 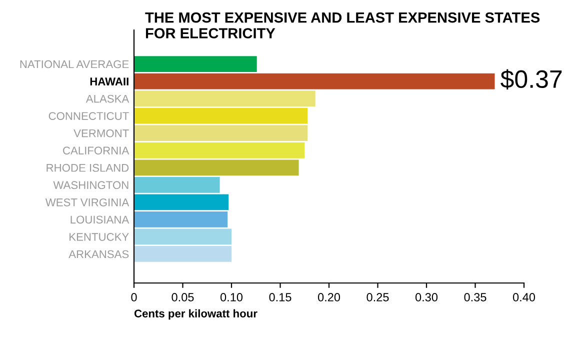 I want to click on x-tick-label: 0.05, so click(x=183, y=297).